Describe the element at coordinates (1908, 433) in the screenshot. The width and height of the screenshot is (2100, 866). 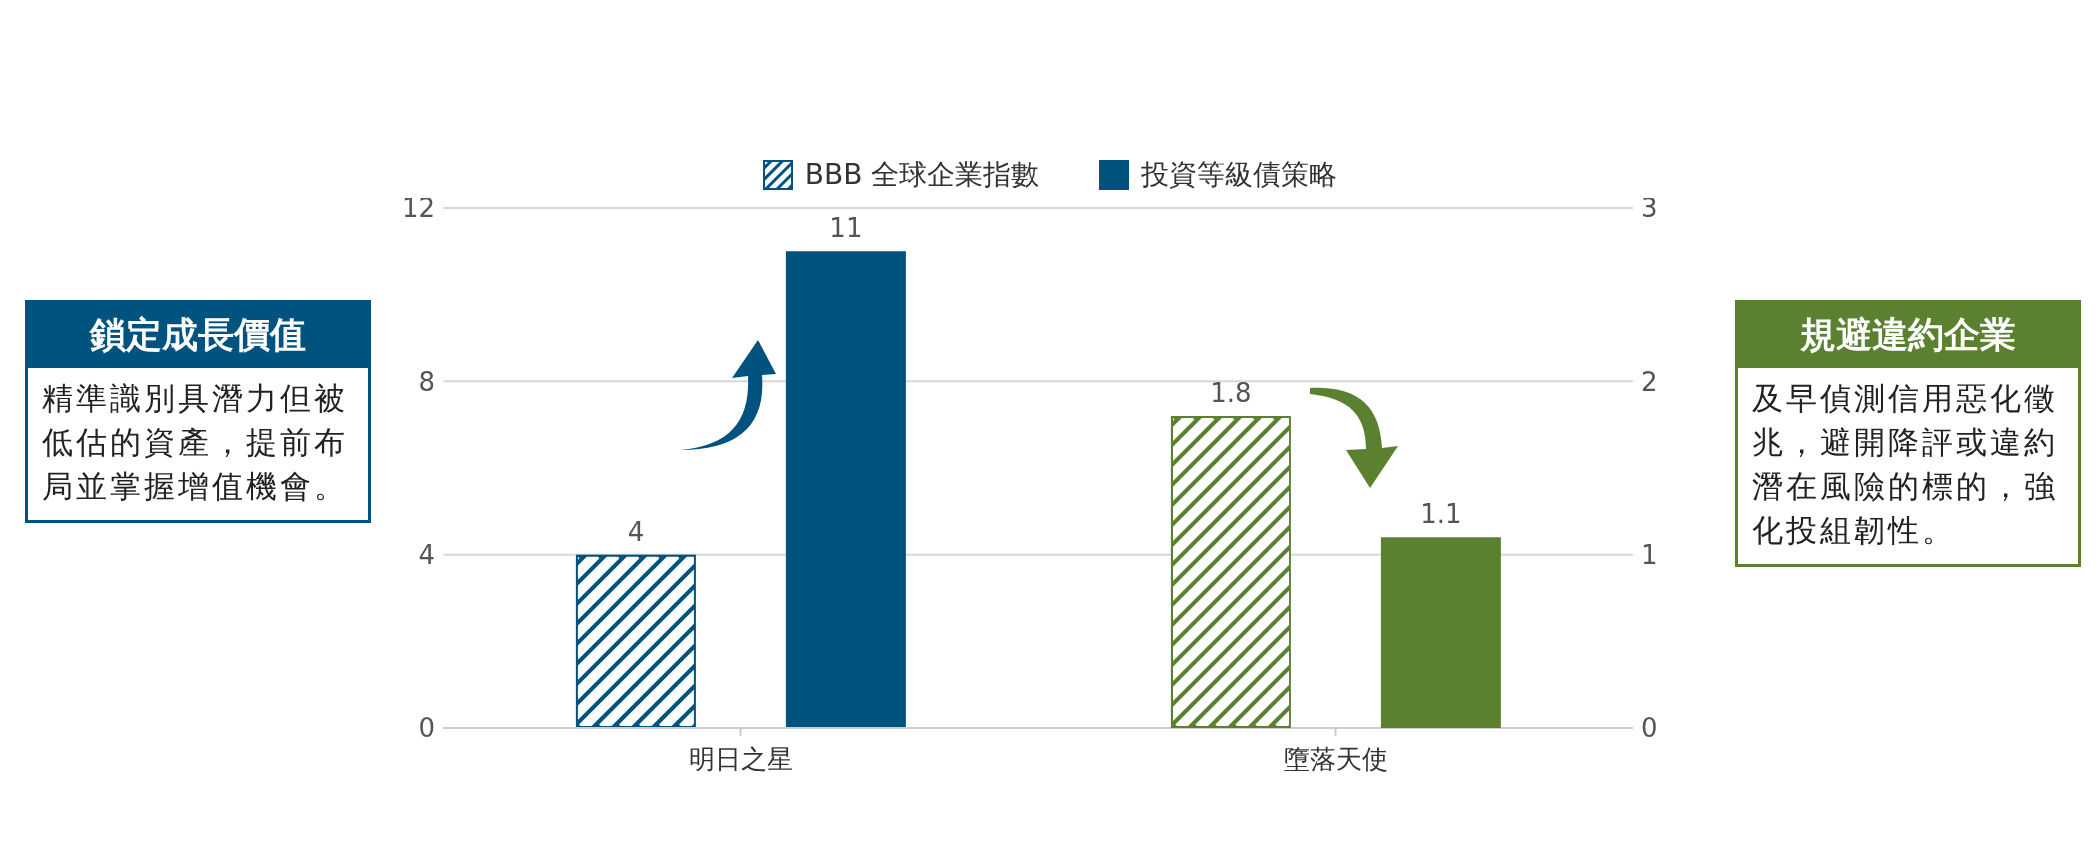
I see `text-box: 規避違約企業 及早偵測信用惡化徵兆，避開降評或違約潛在風險的標的，強化投組韌性。` at that location.